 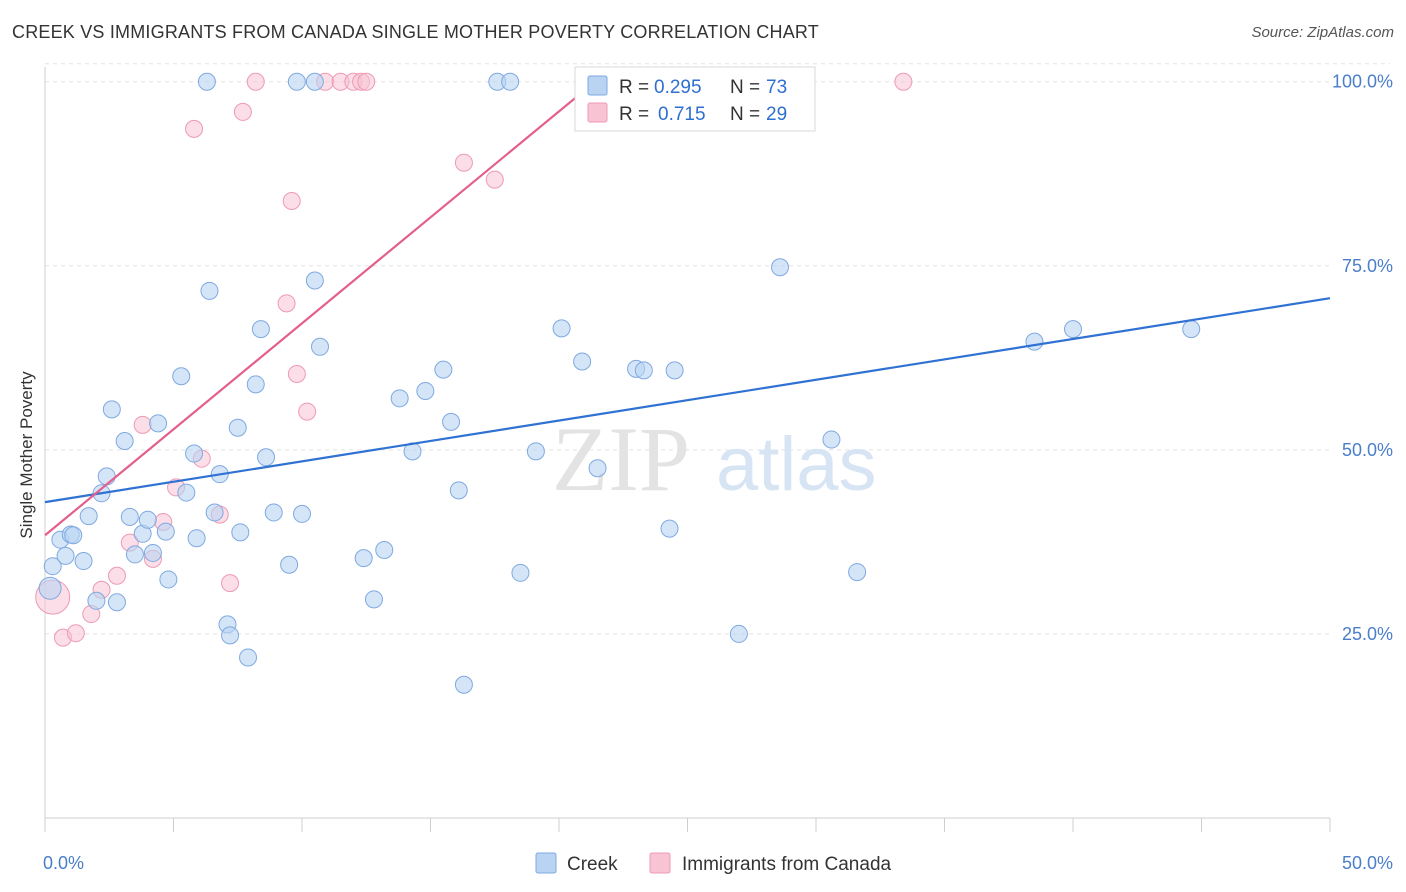 What do you see at coordinates (592, 864) in the screenshot?
I see `bottom-legend-creek: Creek` at bounding box center [592, 864].